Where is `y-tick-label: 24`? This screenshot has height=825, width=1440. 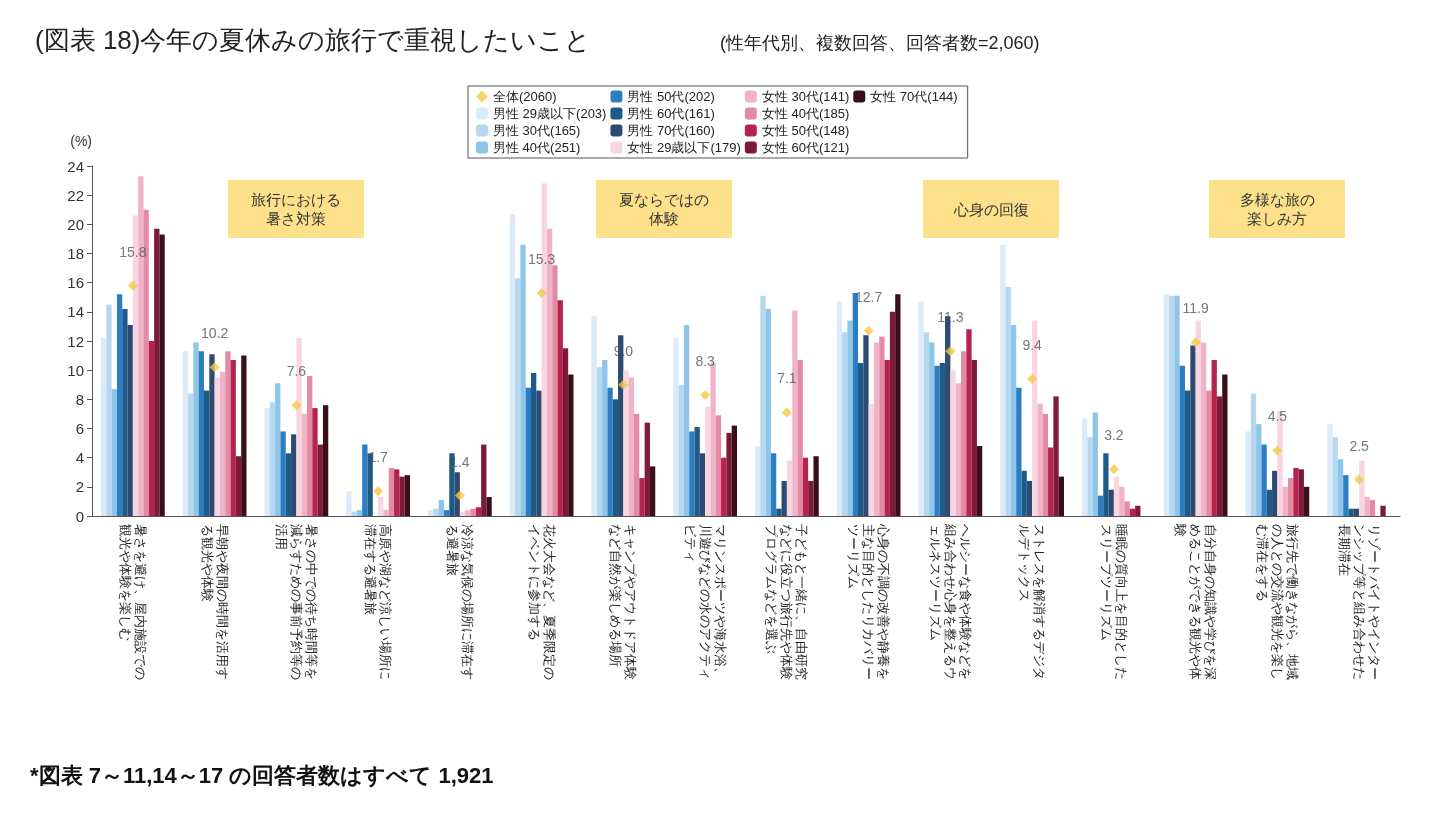
y-tick-label: 24 is located at coordinates (75, 166).